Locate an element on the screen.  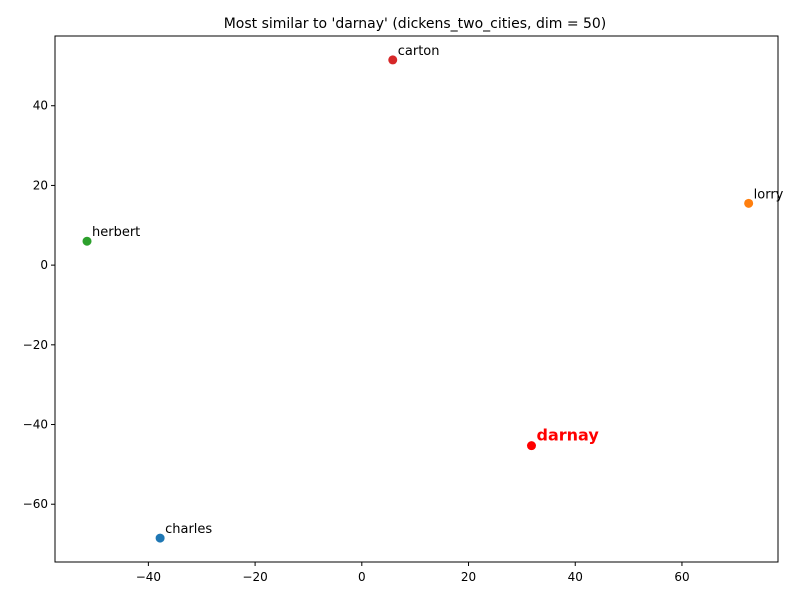
y-tick-label: 20 is located at coordinates (40, 185).